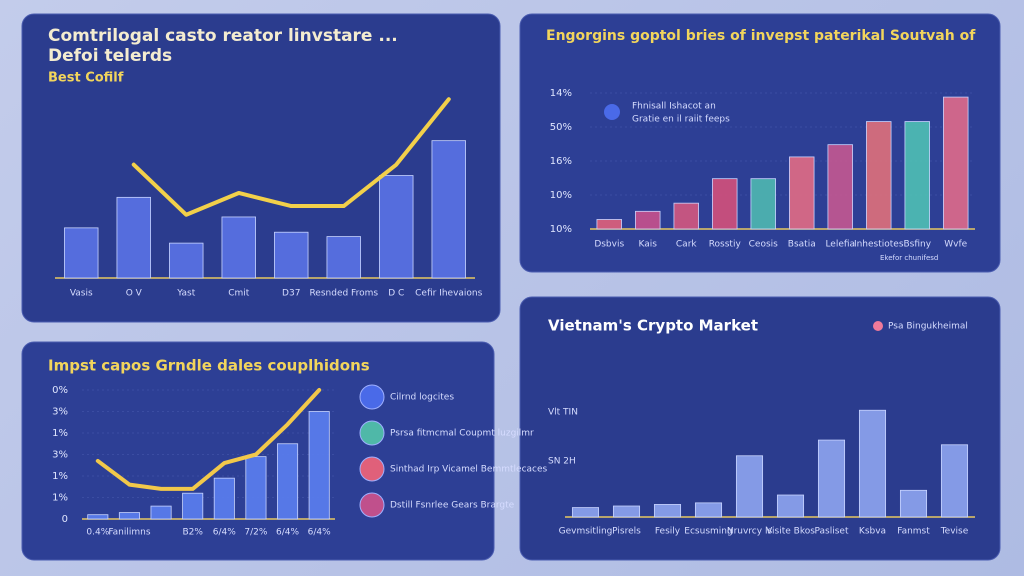 This screenshot has height=576, width=1024. I want to click on x-tick-label: Fesily, so click(668, 532).